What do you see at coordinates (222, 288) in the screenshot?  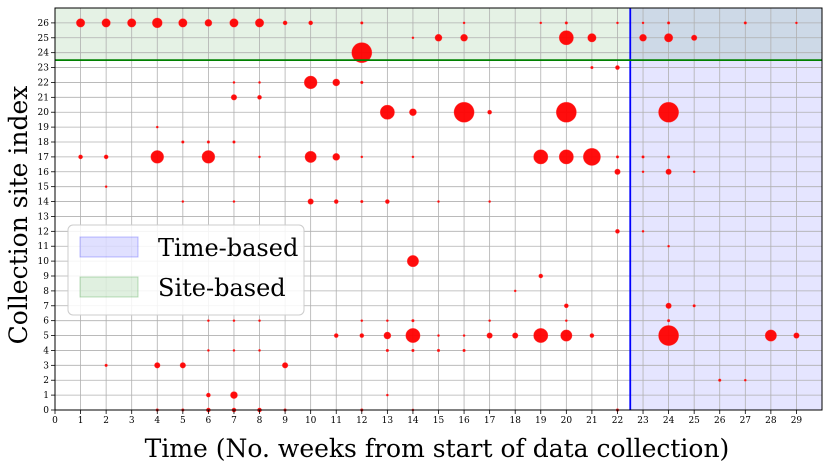 I see `legend-label: Site-based` at bounding box center [222, 288].